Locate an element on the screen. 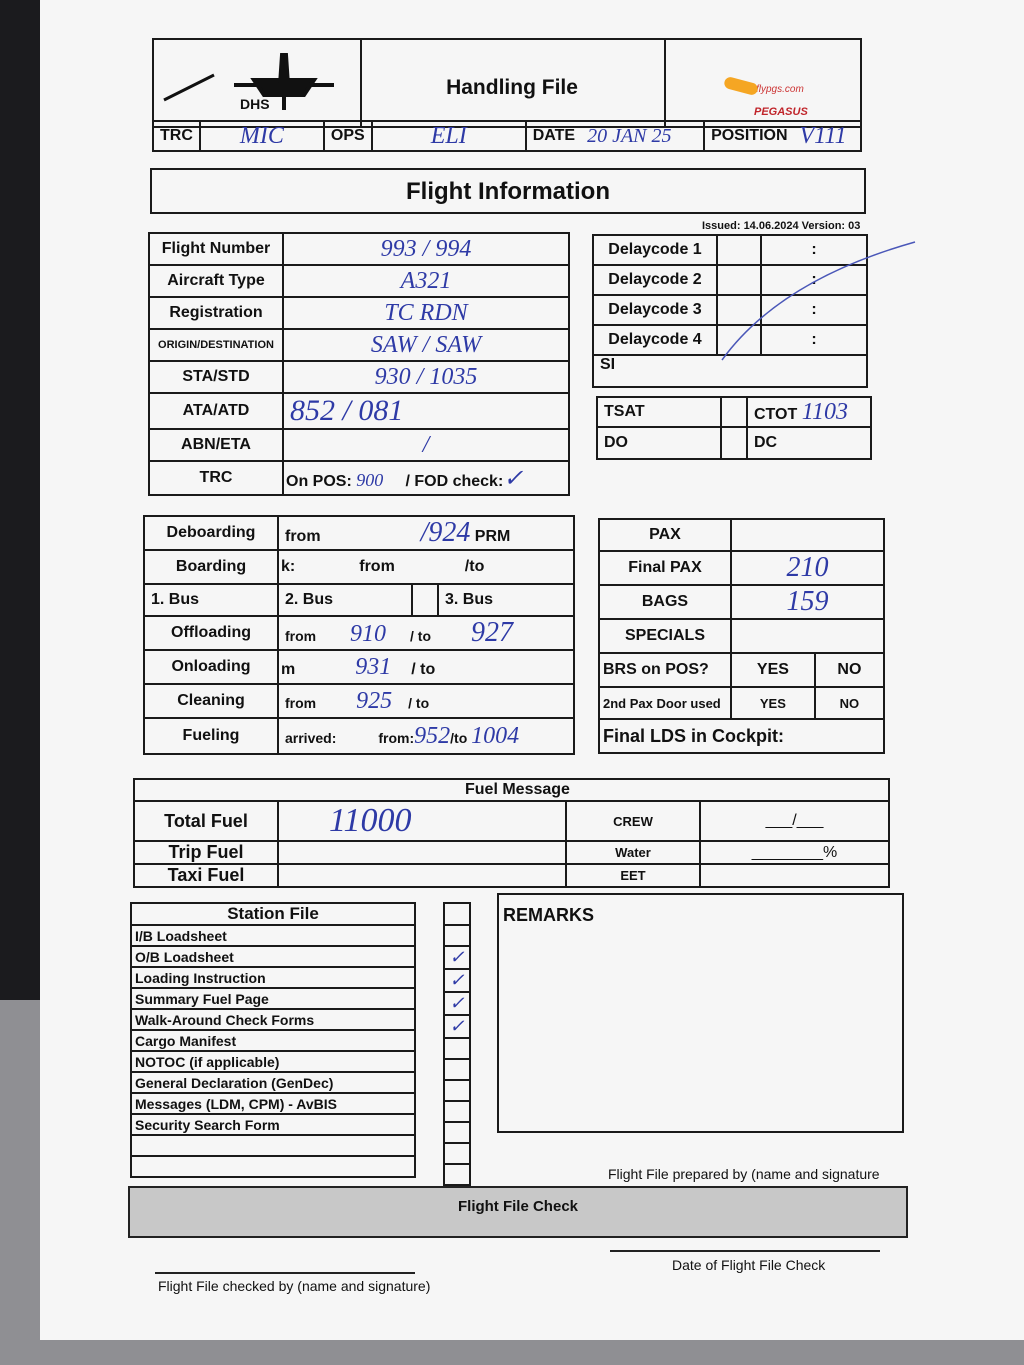 The height and width of the screenshot is (1365, 1024). offloading-from-value: 910 is located at coordinates (368, 634).